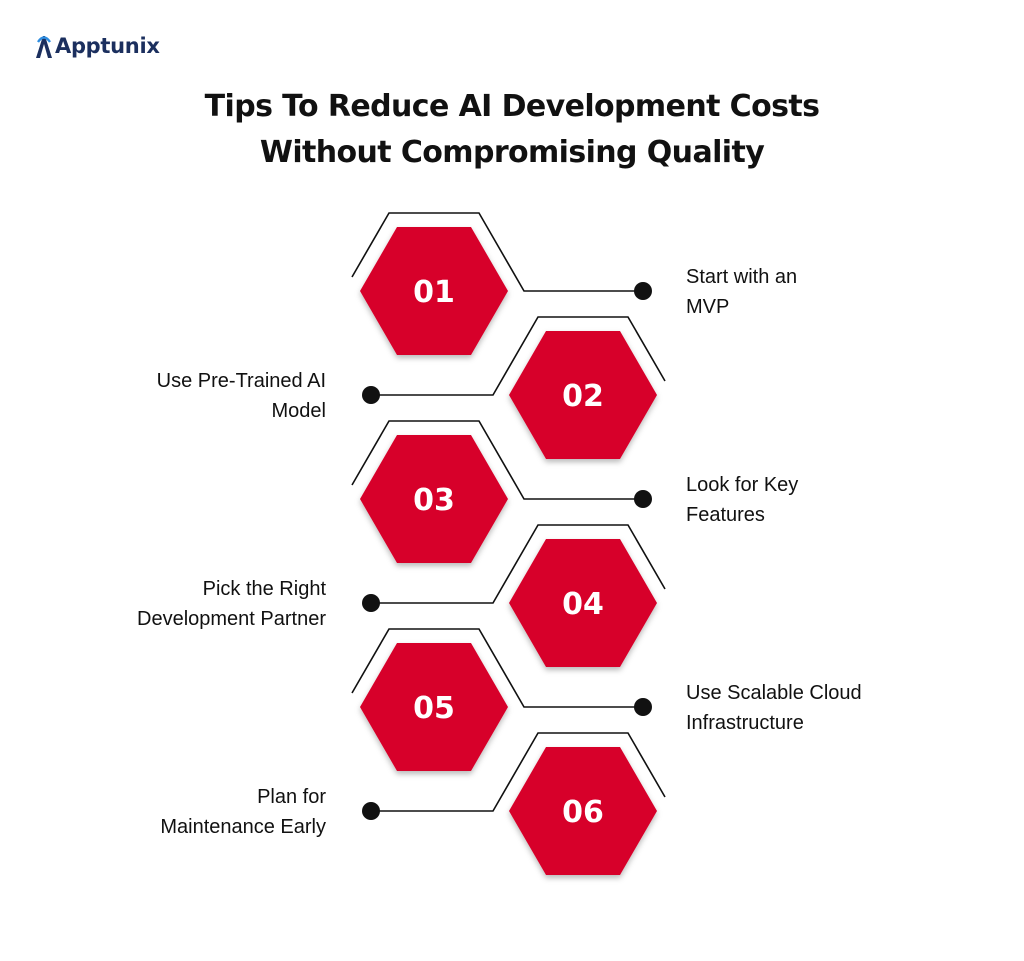 This screenshot has width=1024, height=961. Describe the element at coordinates (231, 604) in the screenshot. I see `step-label-4: Pick the Right Development Partner` at that location.